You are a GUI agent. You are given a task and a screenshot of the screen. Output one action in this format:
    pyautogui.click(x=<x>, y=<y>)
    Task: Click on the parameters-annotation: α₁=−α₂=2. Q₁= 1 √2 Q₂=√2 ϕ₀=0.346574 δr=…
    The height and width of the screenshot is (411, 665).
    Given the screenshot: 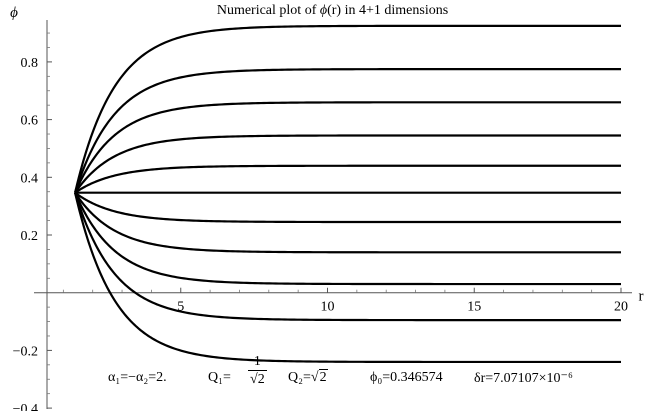 What is the action you would take?
    pyautogui.click(x=368, y=379)
    